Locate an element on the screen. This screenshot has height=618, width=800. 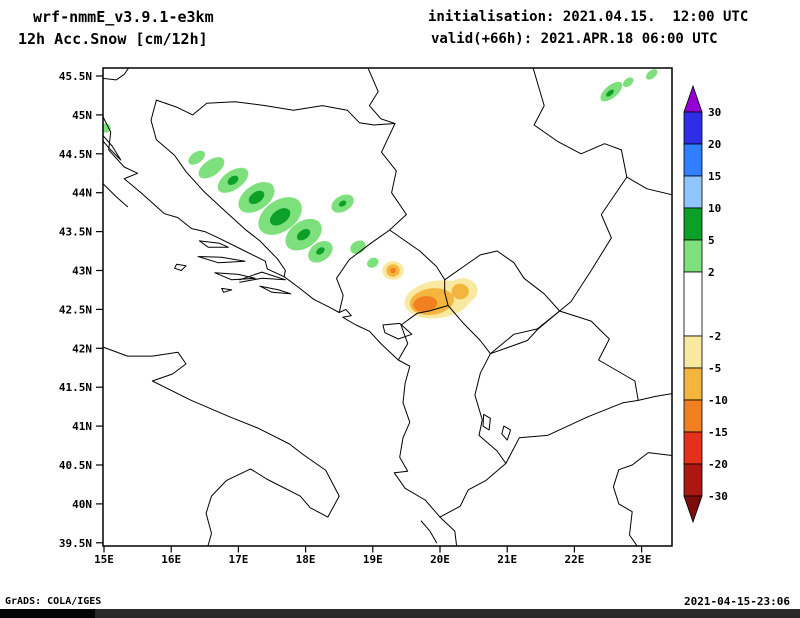
macedonia-border is located at coordinates (564, 387).